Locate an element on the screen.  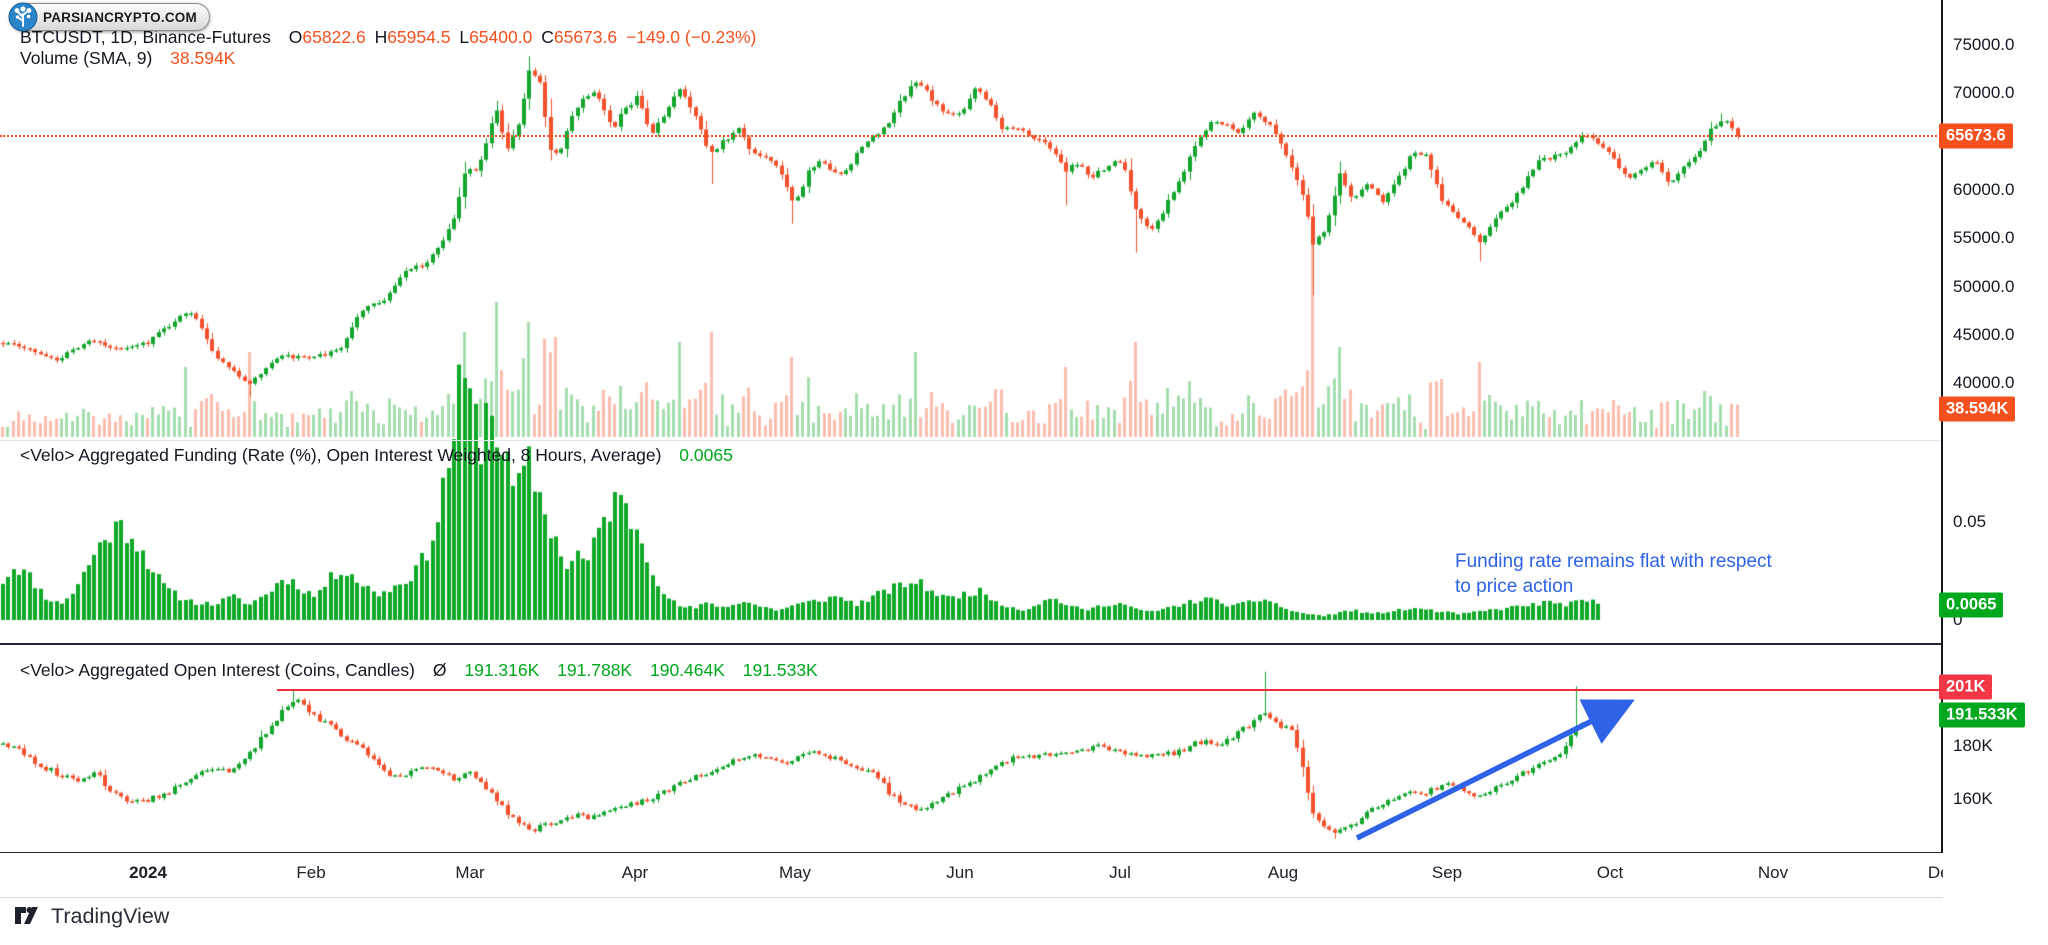
time-axis-label: 2024 is located at coordinates (148, 872).